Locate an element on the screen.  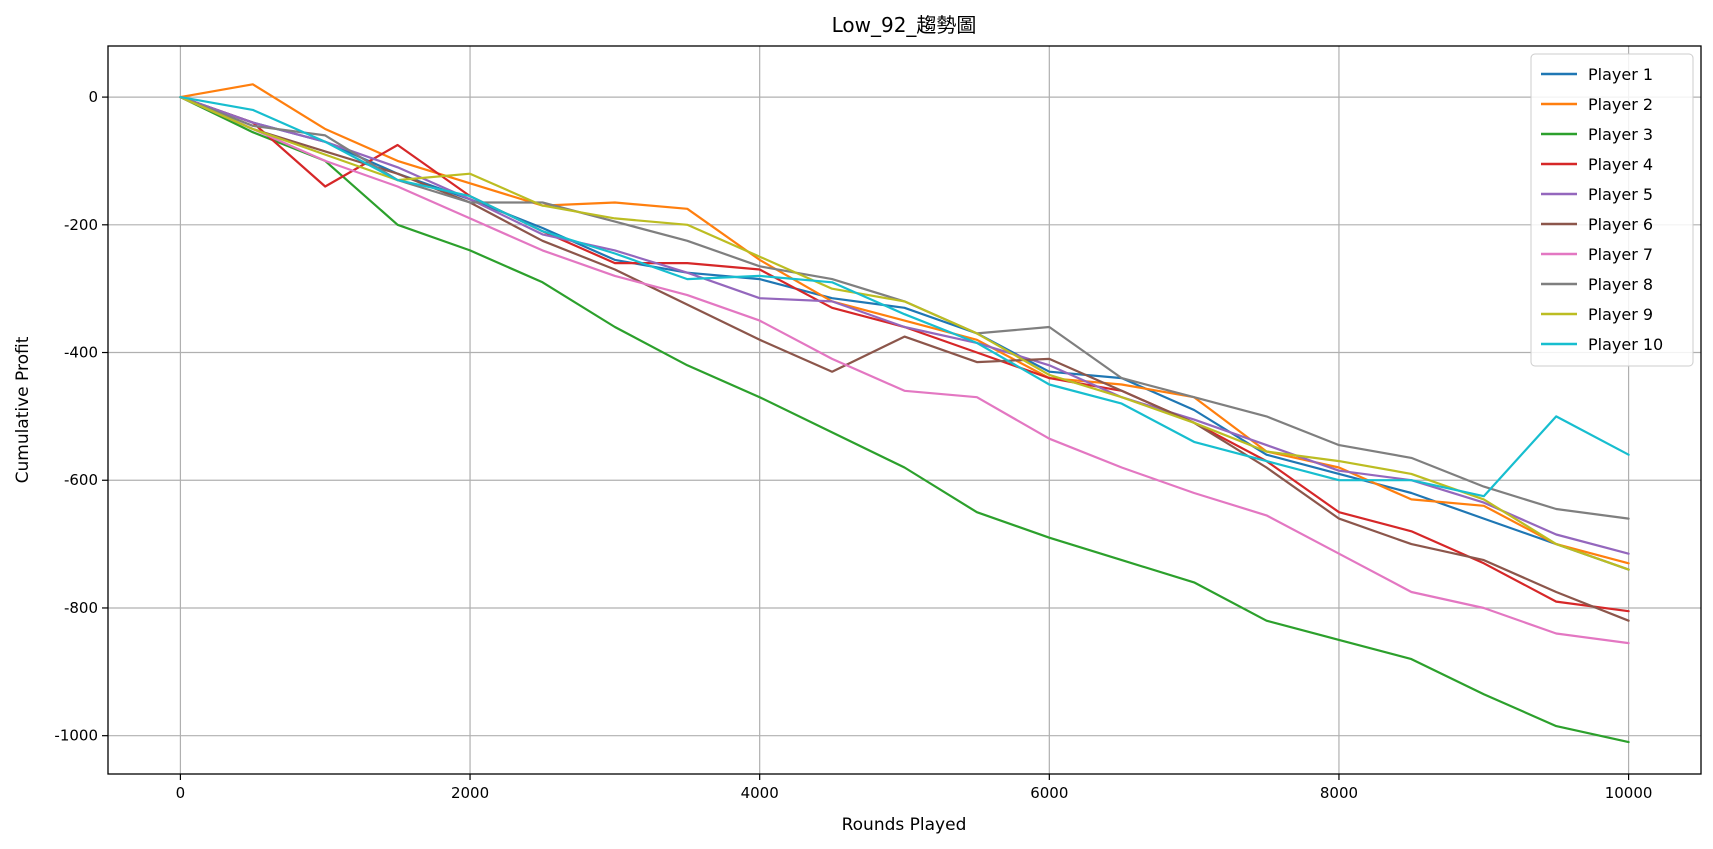
legend-label: Player 1 is located at coordinates (1620, 74).